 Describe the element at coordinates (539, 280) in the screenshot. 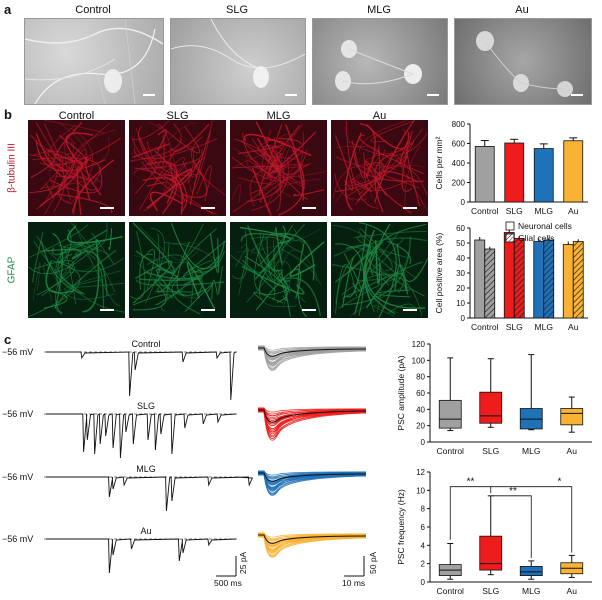

I see `bar-neuronal-mlg` at that location.